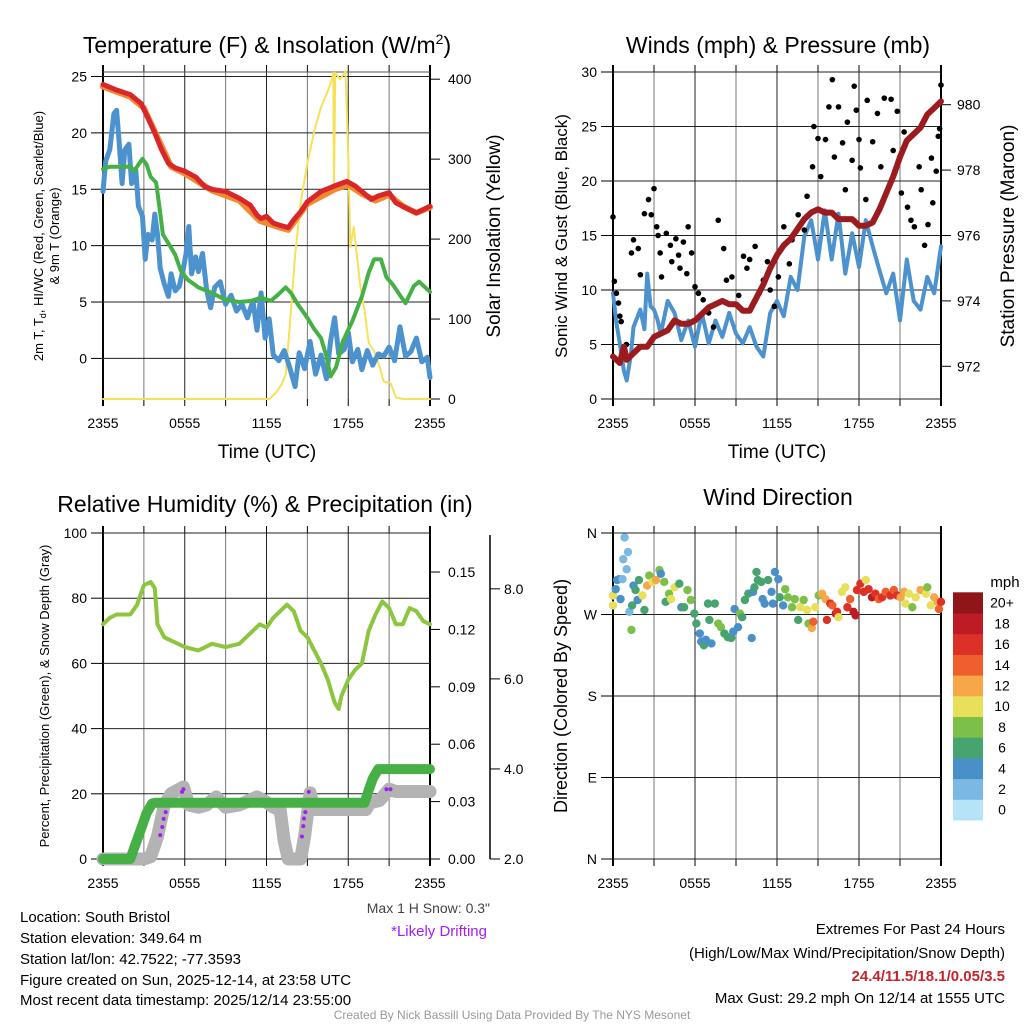 Image resolution: width=1024 pixels, height=1024 pixels. Describe the element at coordinates (266, 248) in the screenshot. I see `wind-chill-line` at that location.